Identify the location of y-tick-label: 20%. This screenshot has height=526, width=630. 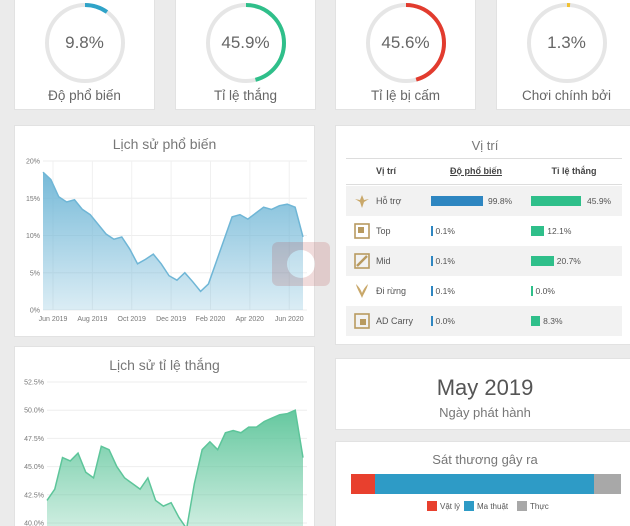
(33, 162).